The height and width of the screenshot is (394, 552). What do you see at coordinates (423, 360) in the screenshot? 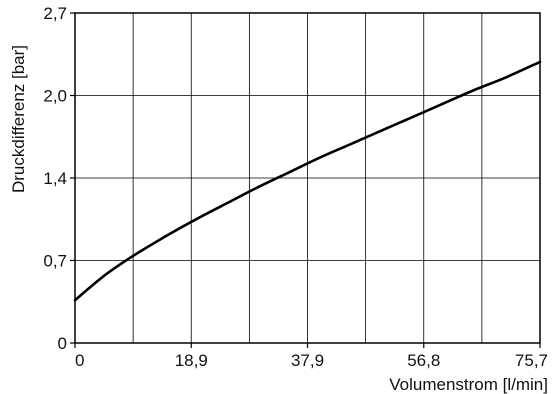
I see `x-tick-label: 56,8` at bounding box center [423, 360].